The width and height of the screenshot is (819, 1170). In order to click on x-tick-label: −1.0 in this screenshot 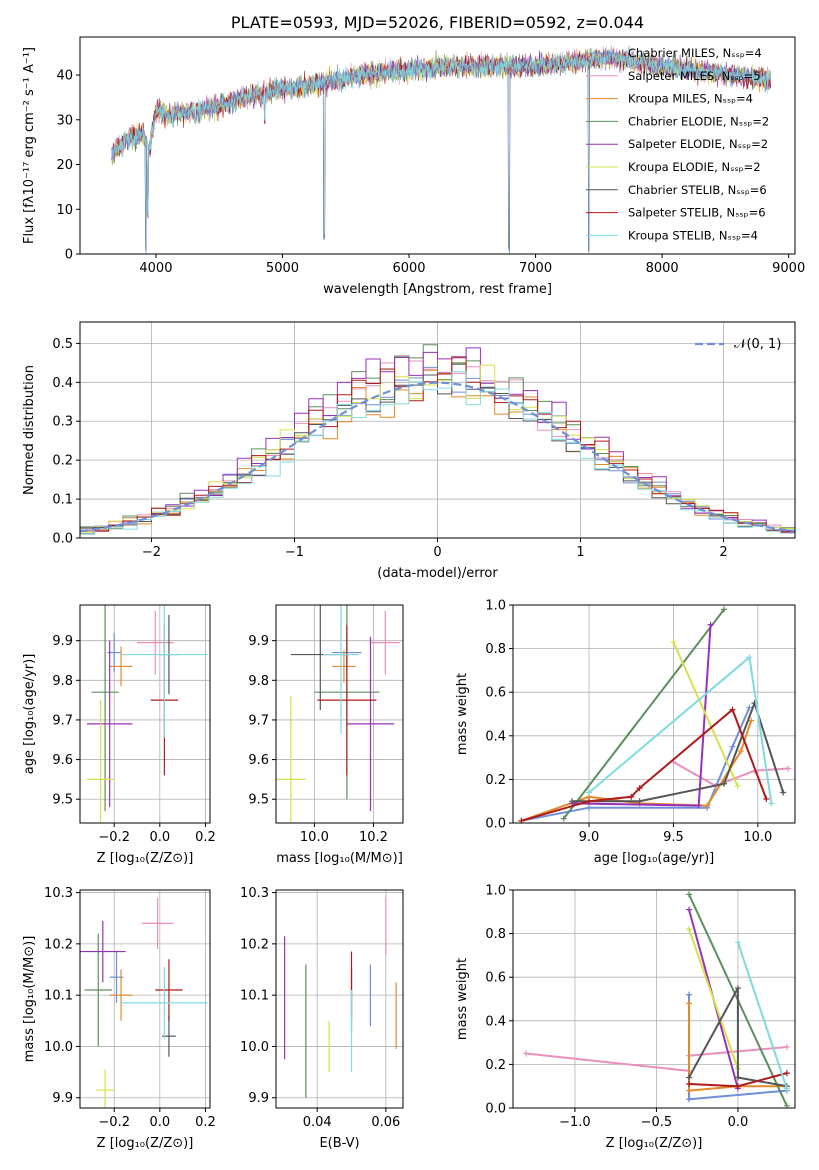, I will do `click(575, 1122)`.